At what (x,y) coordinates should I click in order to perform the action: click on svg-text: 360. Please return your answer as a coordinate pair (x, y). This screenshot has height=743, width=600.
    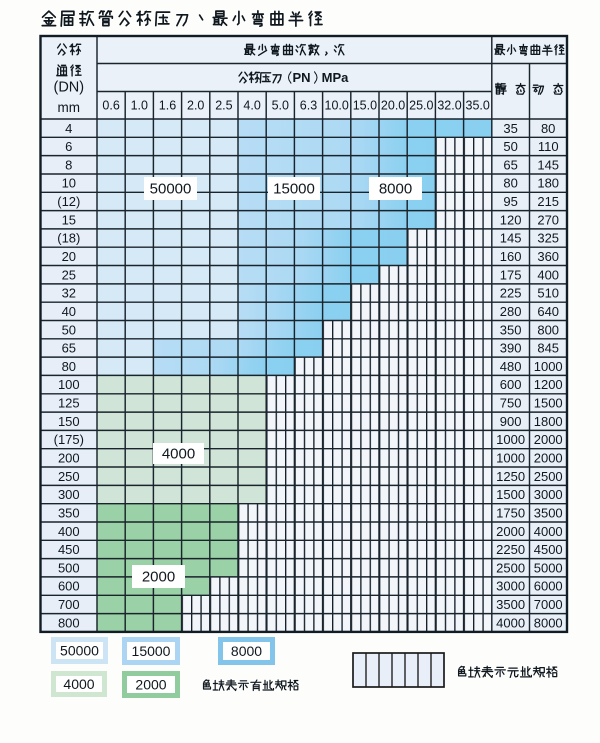
    Looking at the image, I should click on (548, 256).